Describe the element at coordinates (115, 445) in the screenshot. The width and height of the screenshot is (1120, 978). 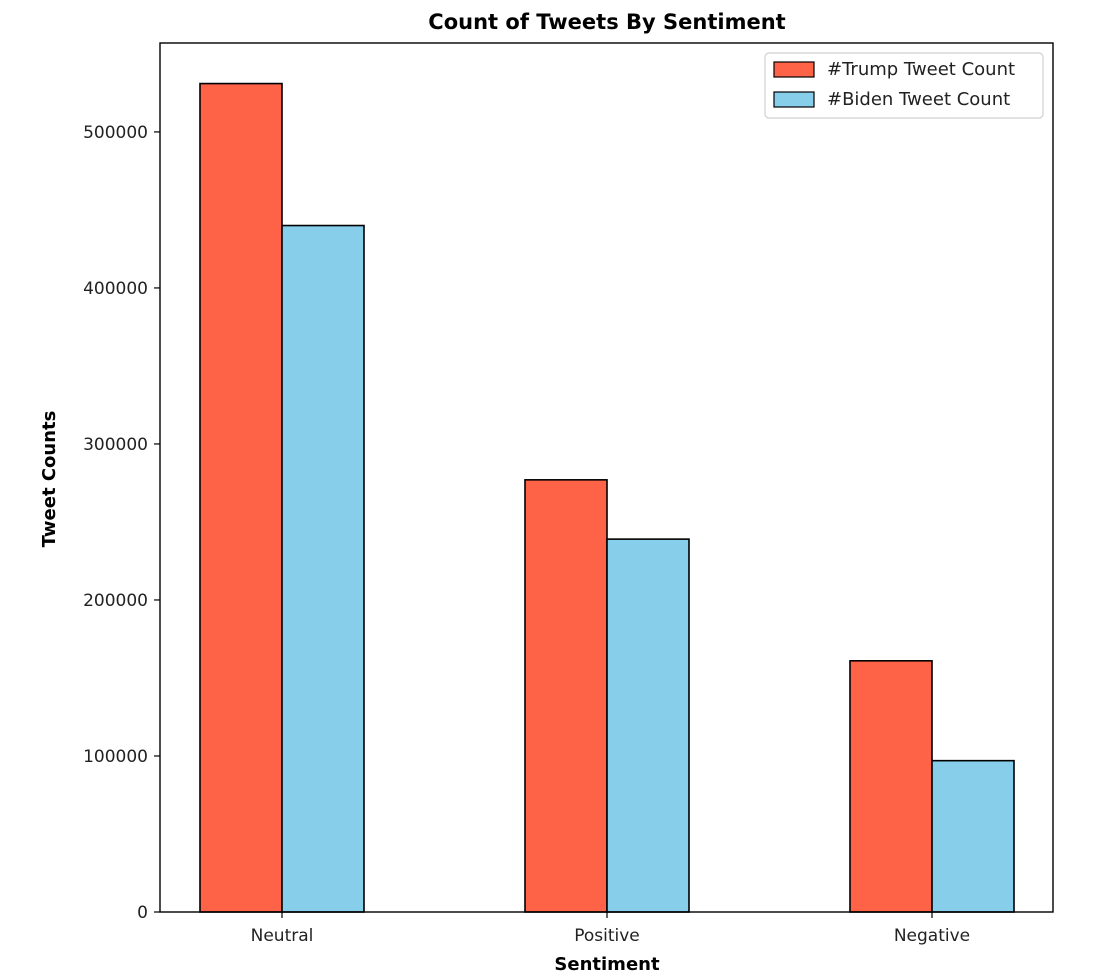
I see `y-tick-label: 300000` at that location.